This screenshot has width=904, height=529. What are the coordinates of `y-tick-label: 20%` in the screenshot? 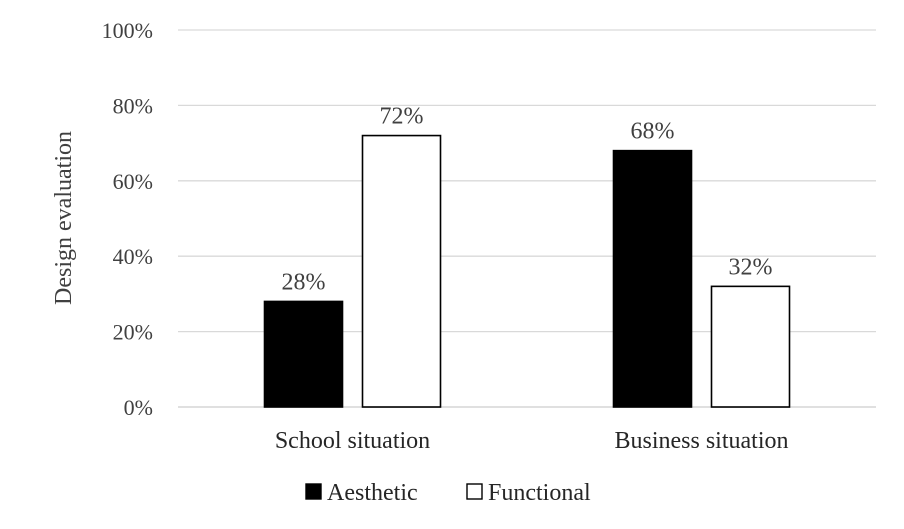 It's located at (133, 332).